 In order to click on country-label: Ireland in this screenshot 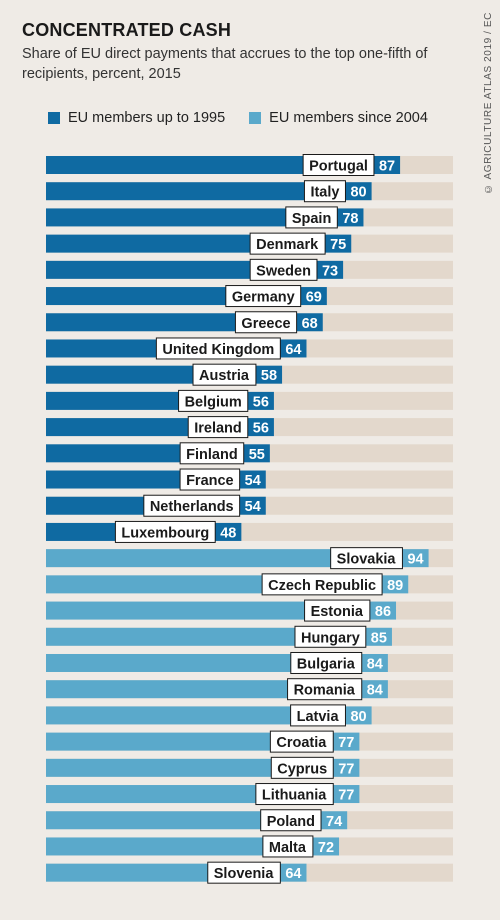, I will do `click(218, 429)`.